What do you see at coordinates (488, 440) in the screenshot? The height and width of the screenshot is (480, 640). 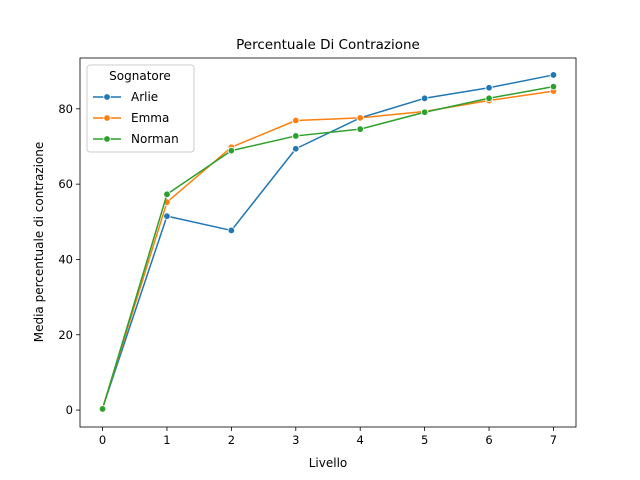 I see `x-tick-label: 6` at bounding box center [488, 440].